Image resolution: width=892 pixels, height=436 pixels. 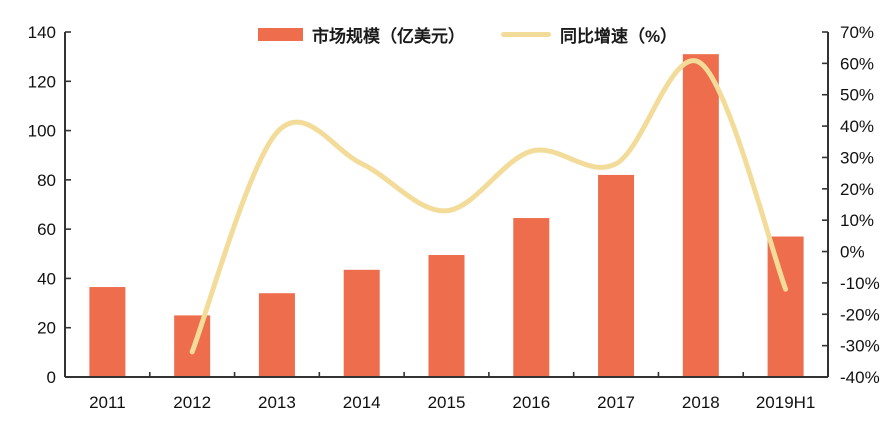 I want to click on right-axis-tick-label: 70%, so click(x=857, y=32).